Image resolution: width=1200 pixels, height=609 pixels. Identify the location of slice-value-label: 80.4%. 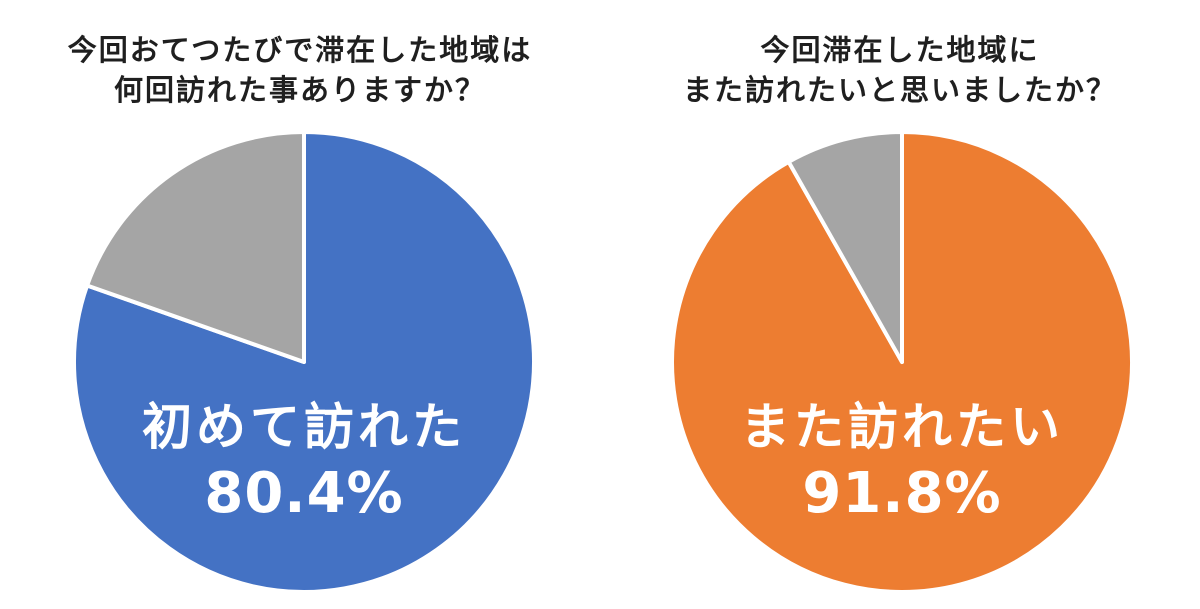
(303, 493).